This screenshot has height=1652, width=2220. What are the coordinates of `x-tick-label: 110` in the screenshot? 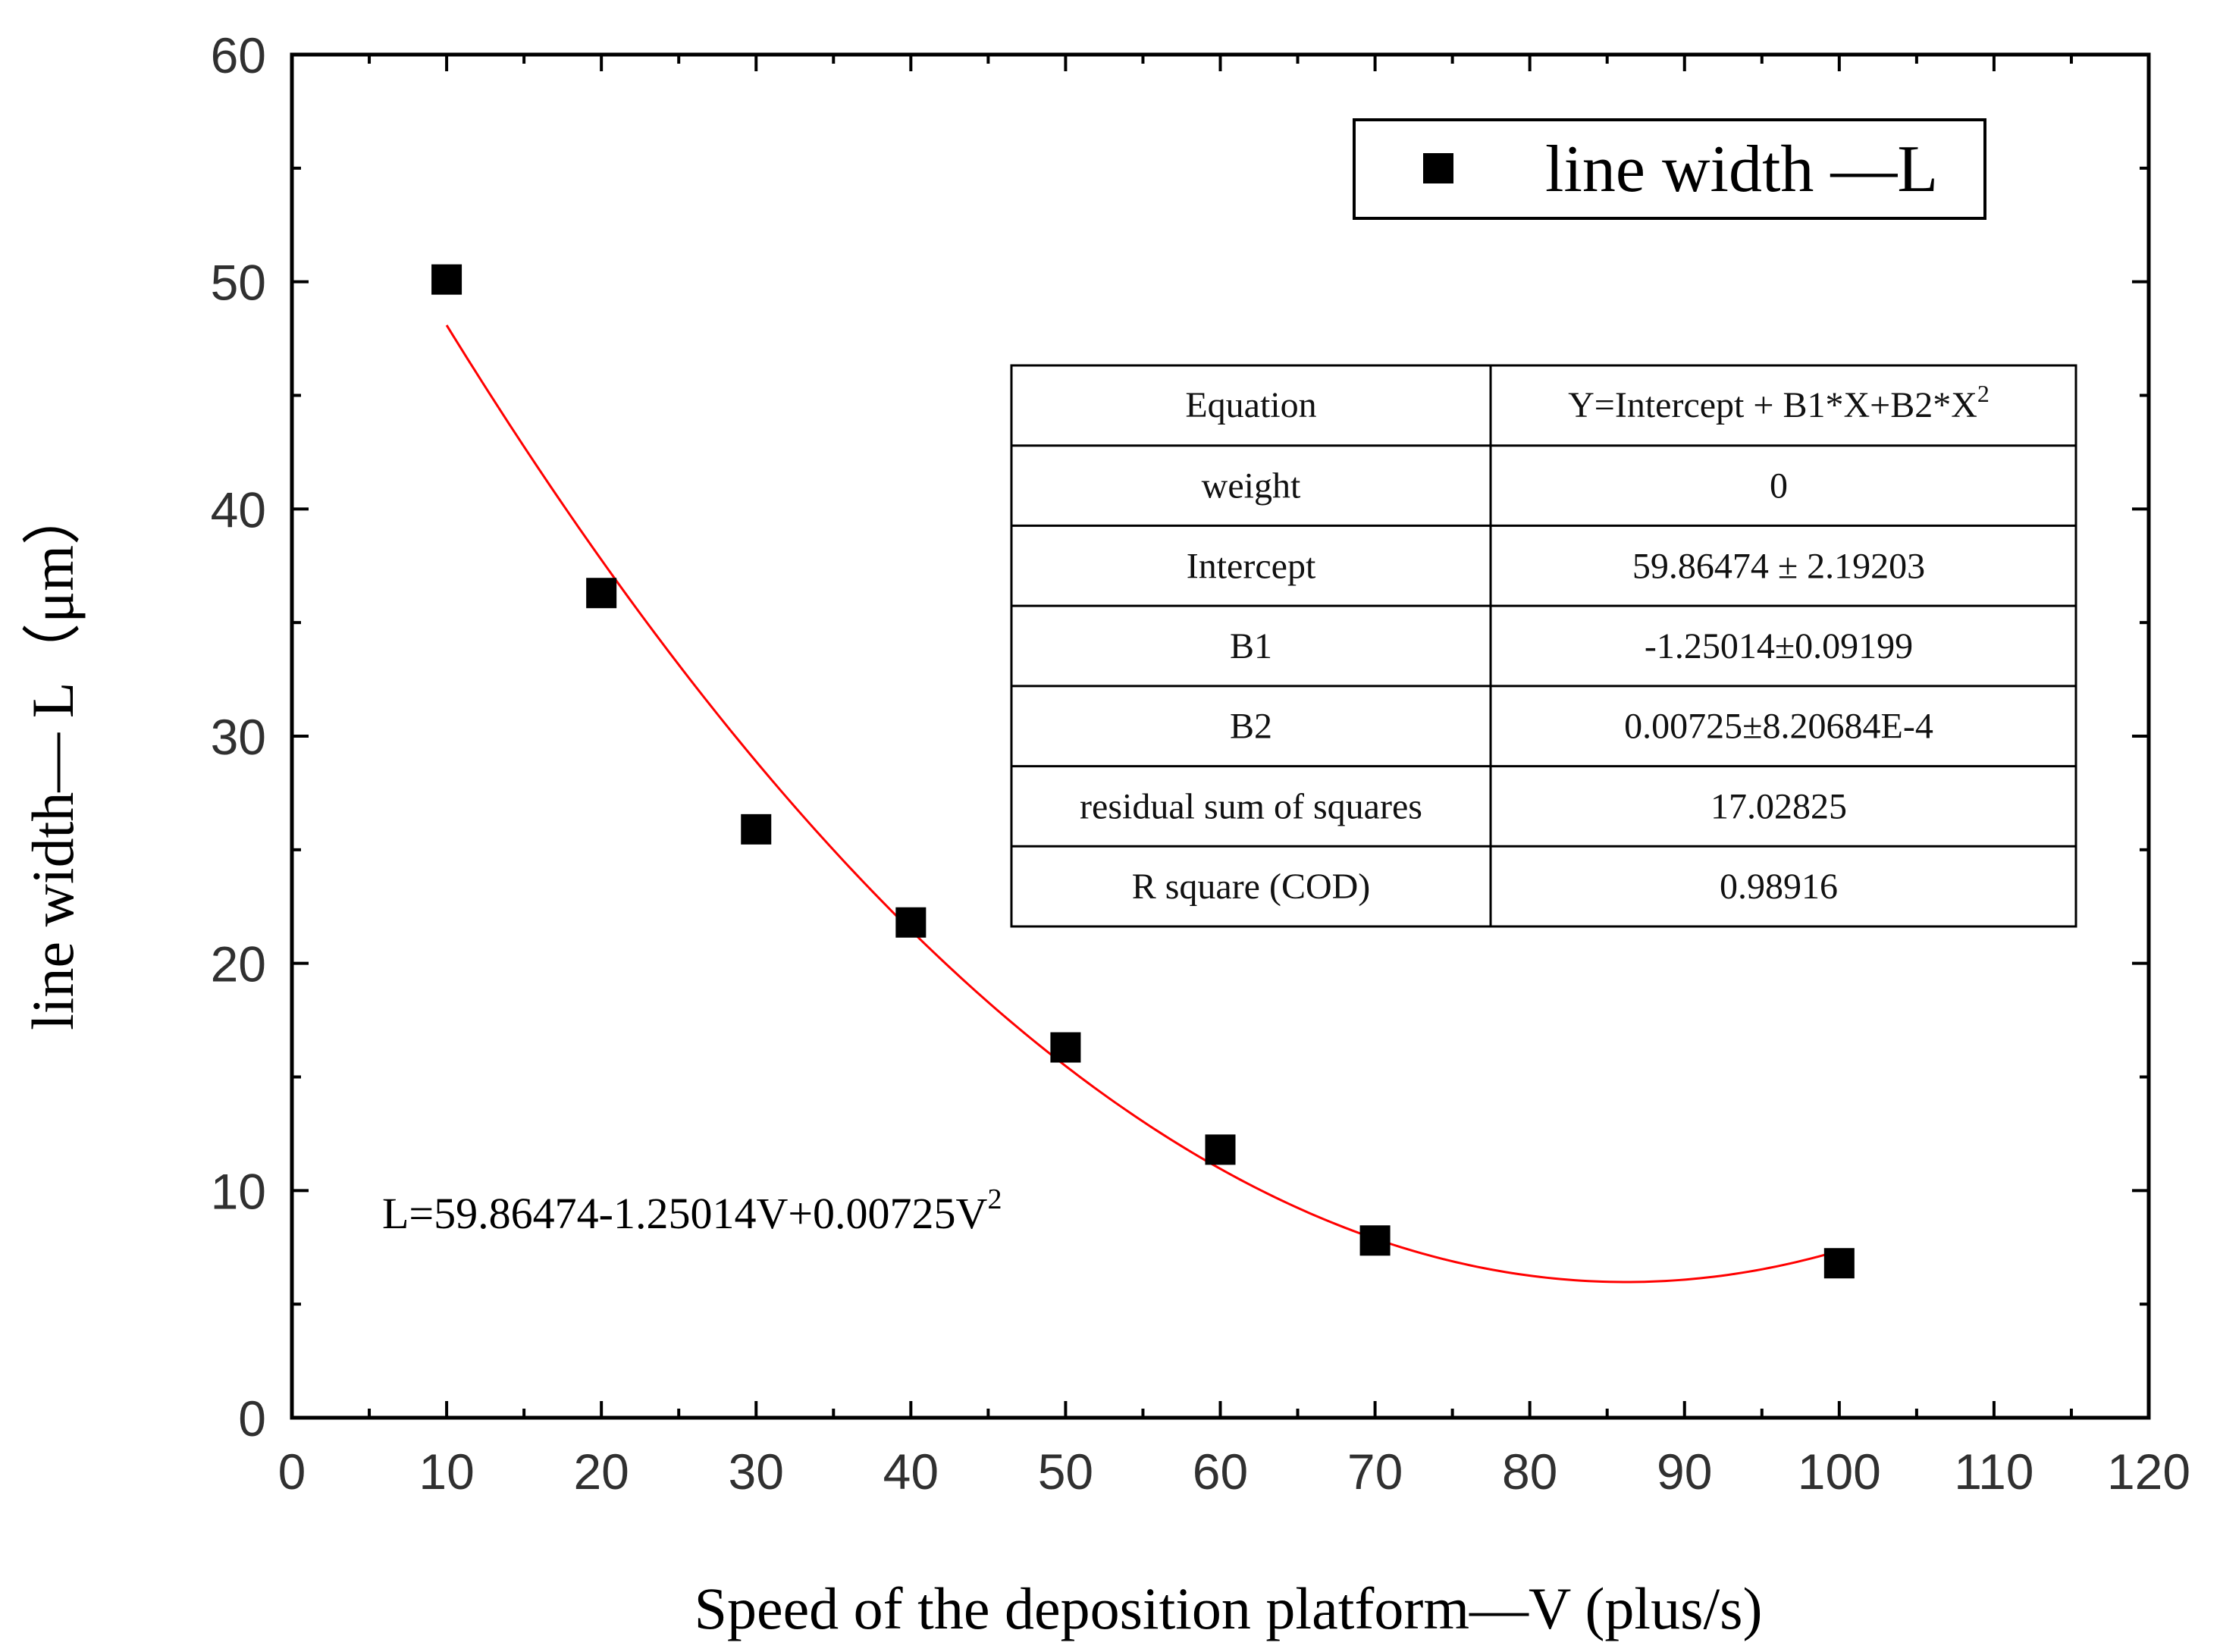 It's located at (1994, 1472).